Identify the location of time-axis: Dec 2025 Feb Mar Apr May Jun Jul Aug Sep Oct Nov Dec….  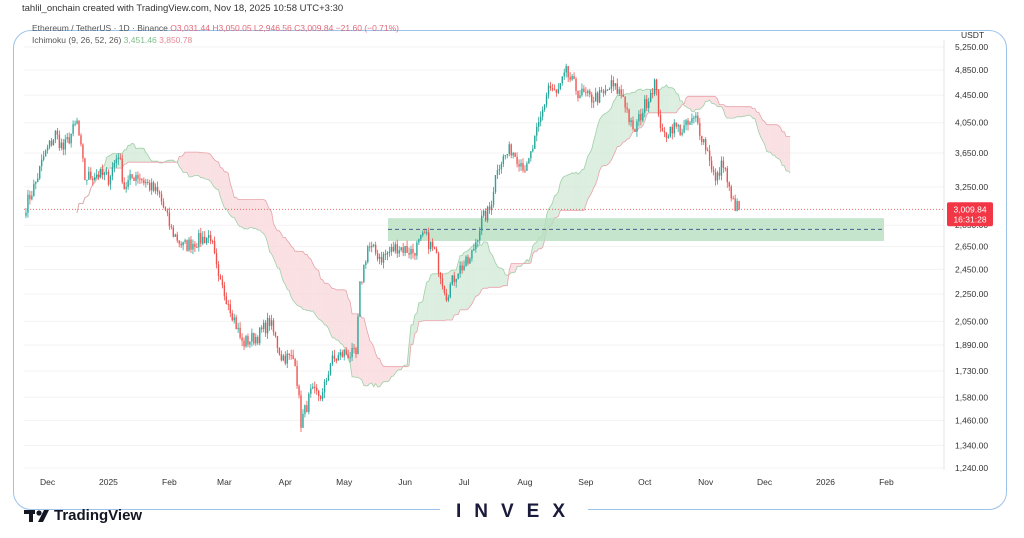
(467, 482).